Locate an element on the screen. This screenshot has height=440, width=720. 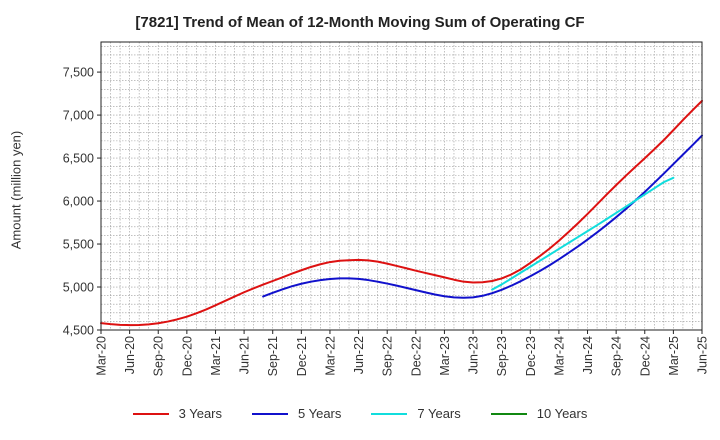
x-tick-label: Sep-21 is located at coordinates (273, 356).